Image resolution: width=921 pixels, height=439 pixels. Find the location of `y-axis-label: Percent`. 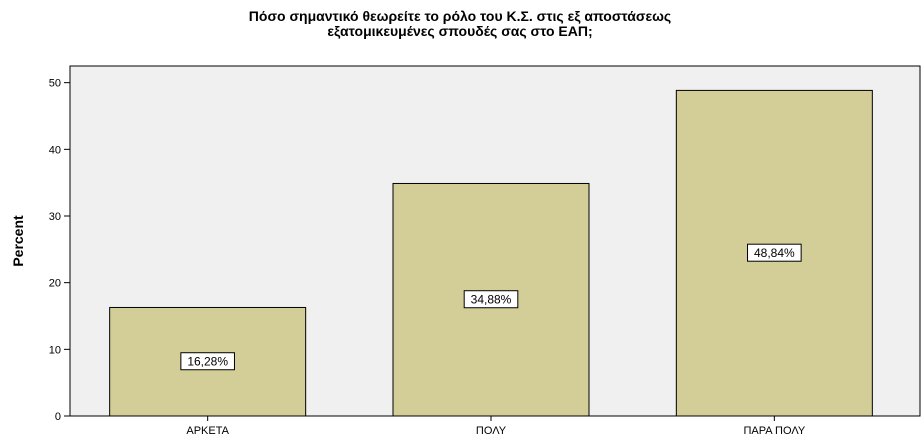

y-axis-label: Percent is located at coordinates (18, 241).